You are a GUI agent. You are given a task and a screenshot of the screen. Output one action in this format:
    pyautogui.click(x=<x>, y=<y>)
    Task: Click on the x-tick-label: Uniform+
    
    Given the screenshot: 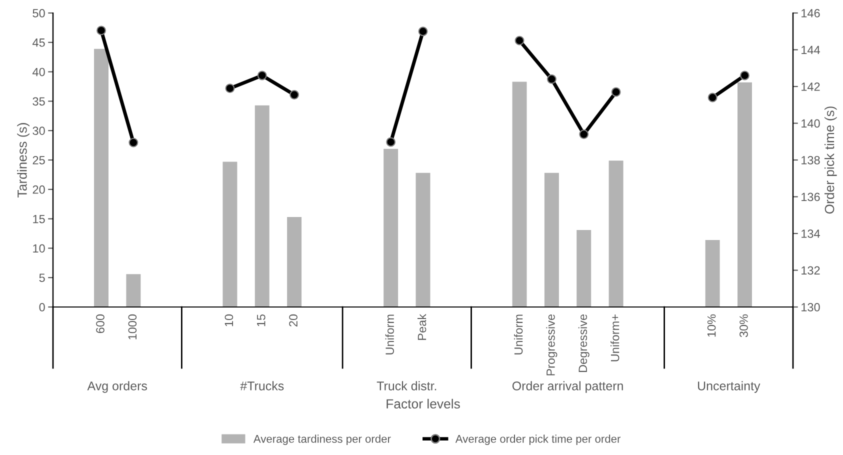 What is the action you would take?
    pyautogui.click(x=615, y=338)
    